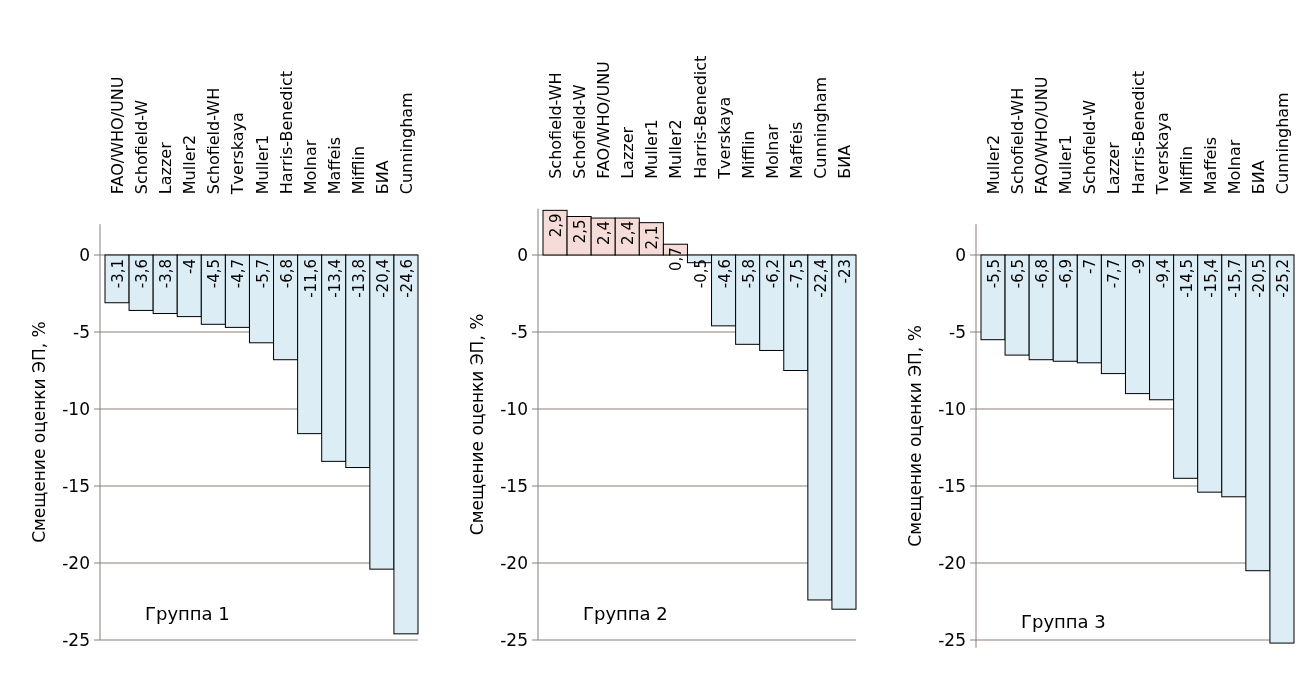 This screenshot has width=1314, height=673. Describe the element at coordinates (724, 274) in the screenshot. I see `data-label: -4,6` at that location.